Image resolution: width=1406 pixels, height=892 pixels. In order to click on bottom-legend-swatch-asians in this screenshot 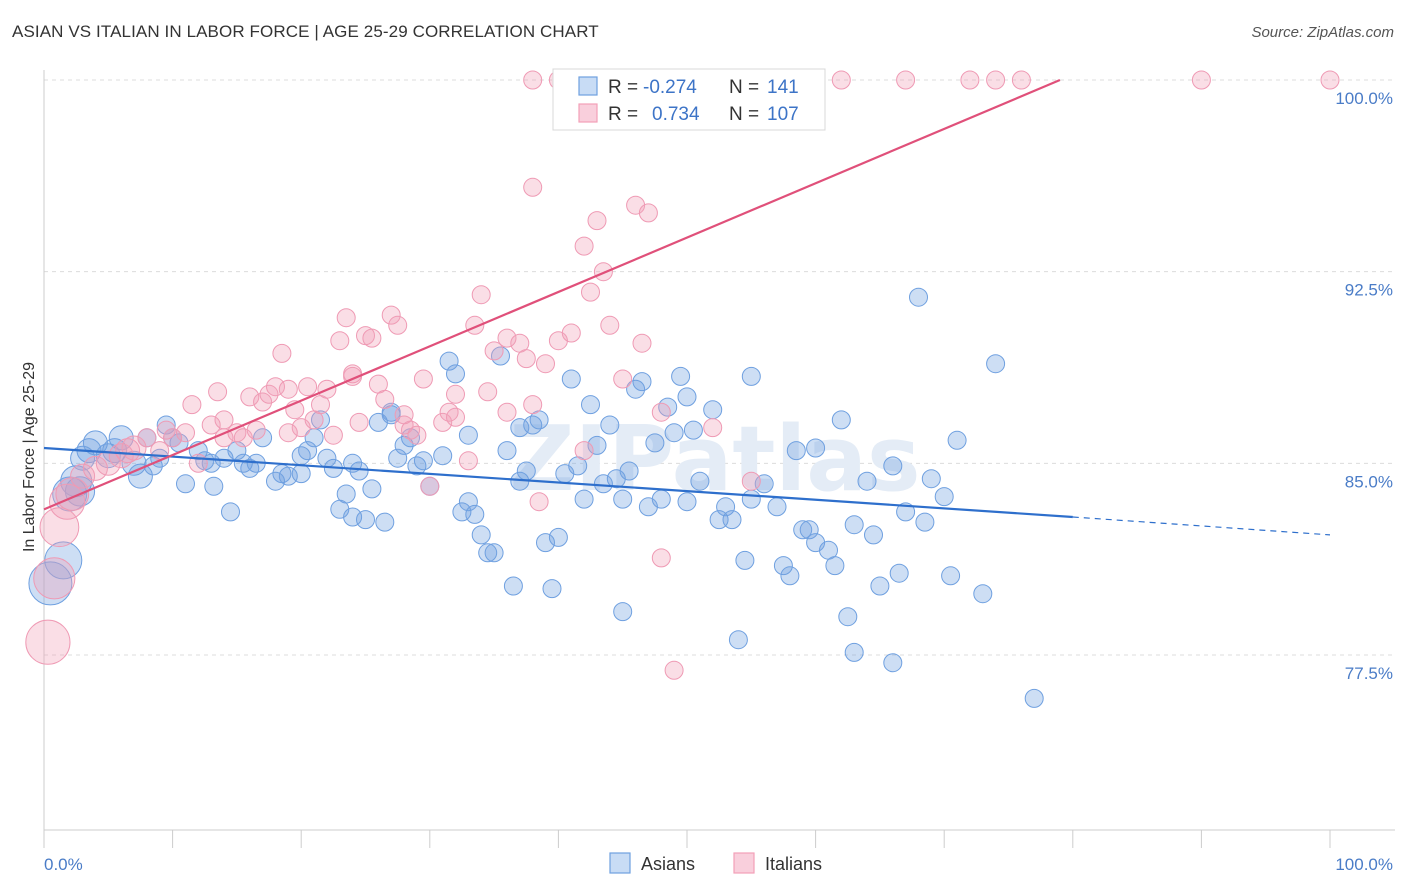, I will do `click(620, 863)`.